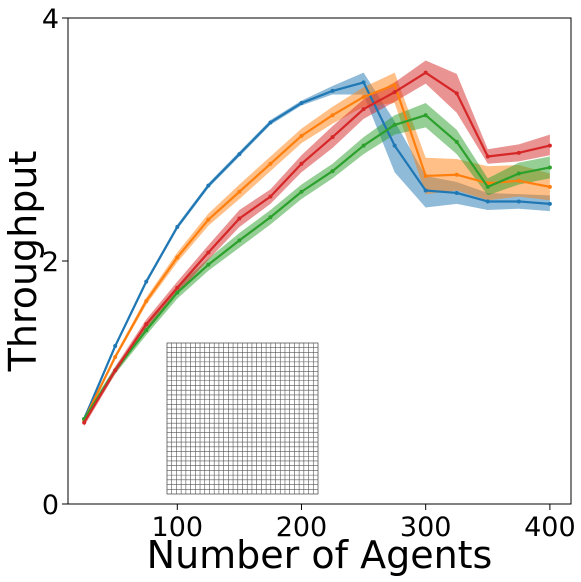 Image resolution: width=581 pixels, height=582 pixels. I want to click on y-axis-label: Throughput, so click(23, 262).